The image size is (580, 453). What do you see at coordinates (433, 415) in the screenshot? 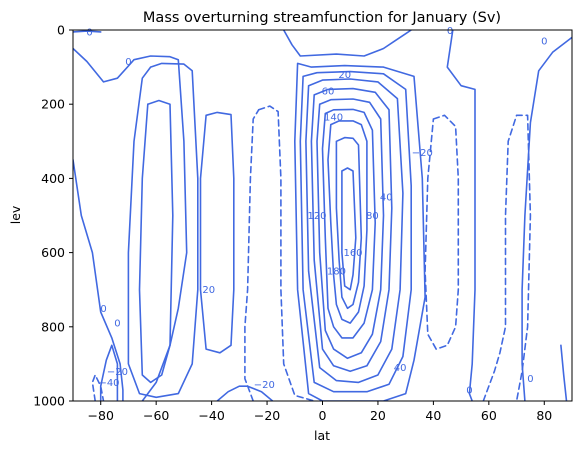
I see `x-tick-label: 40` at bounding box center [433, 415].